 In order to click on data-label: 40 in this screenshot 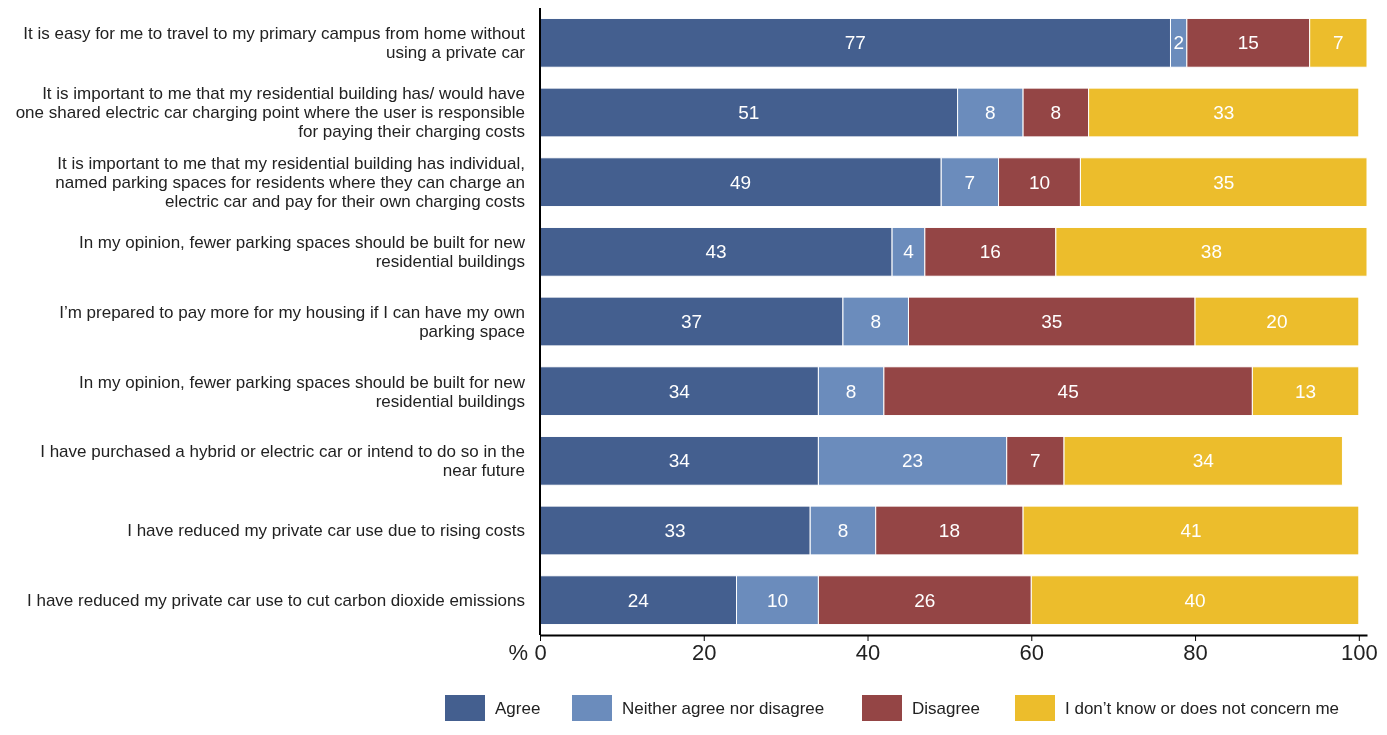, I will do `click(1195, 600)`.